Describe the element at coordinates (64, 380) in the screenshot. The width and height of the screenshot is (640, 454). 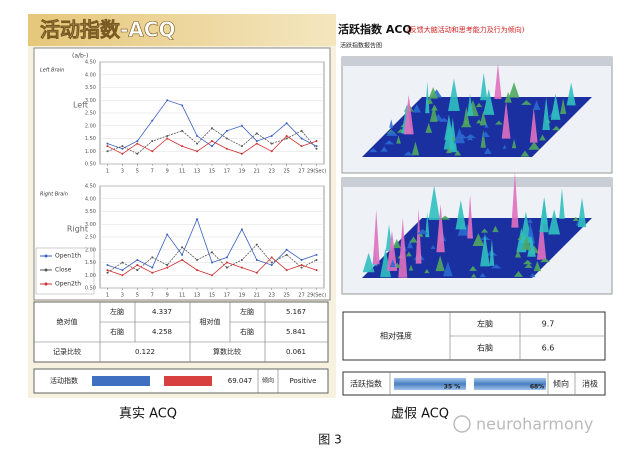
I see `table-cell: 活动指数` at that location.